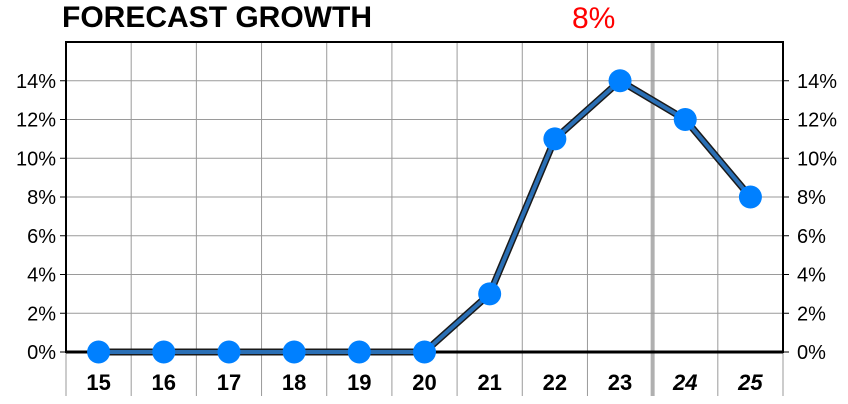 The height and width of the screenshot is (404, 848). Describe the element at coordinates (41, 353) in the screenshot. I see `y-tick-label-left: 0%` at that location.